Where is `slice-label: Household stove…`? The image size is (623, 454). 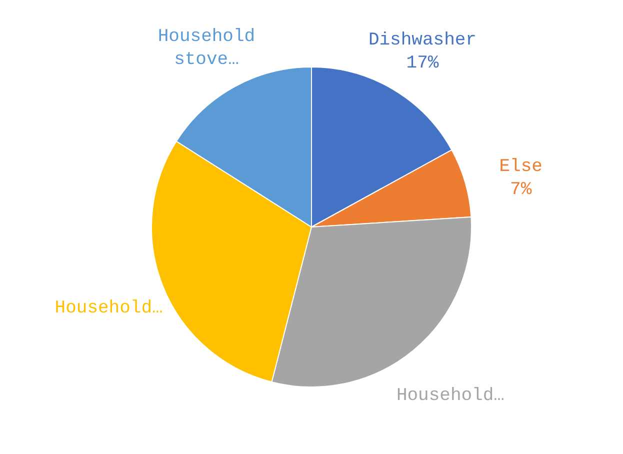
slice-label: Household stove… is located at coordinates (207, 48).